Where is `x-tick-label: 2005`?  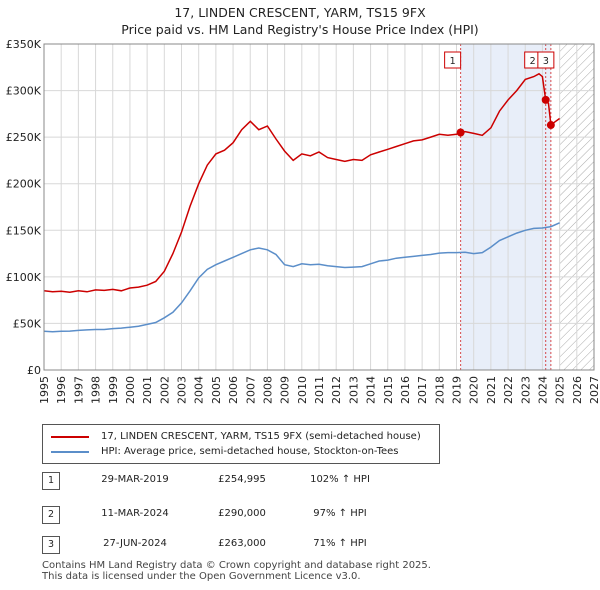 x-tick-label: 2005 is located at coordinates (216, 390).